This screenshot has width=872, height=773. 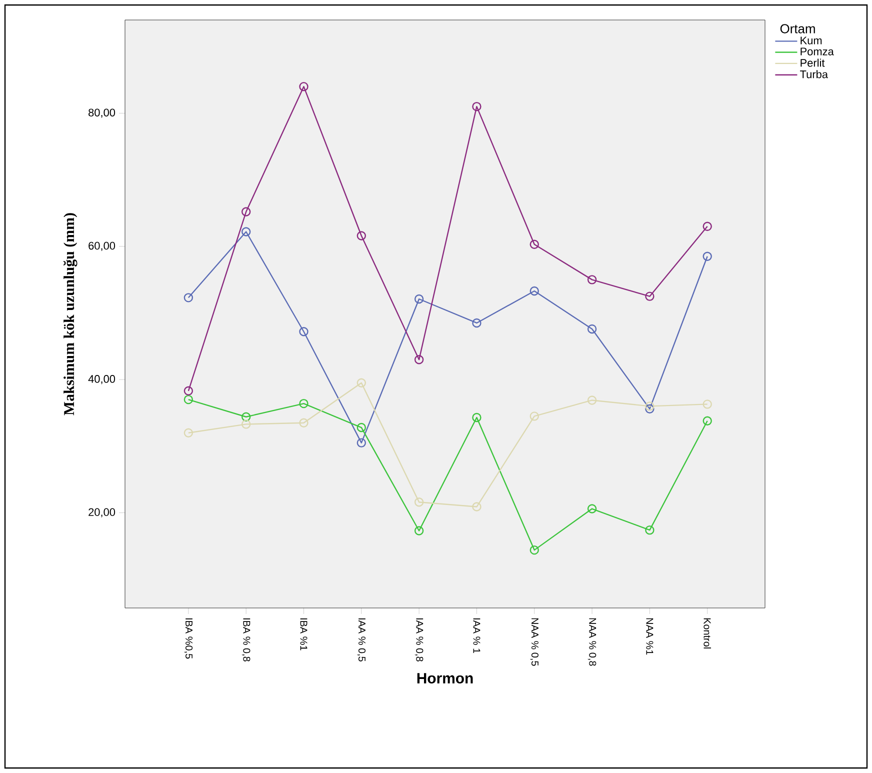 I want to click on legend-label: Pomza, so click(x=817, y=52).